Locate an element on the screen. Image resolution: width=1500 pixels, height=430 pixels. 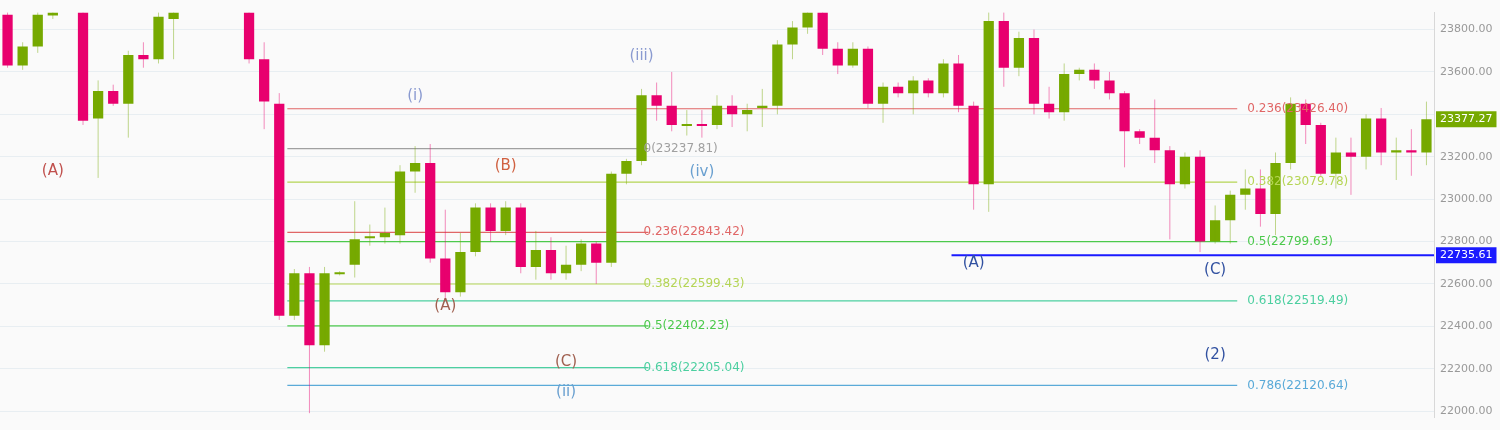
ref-line-label: 22735.61 is located at coordinates (1466, 254).